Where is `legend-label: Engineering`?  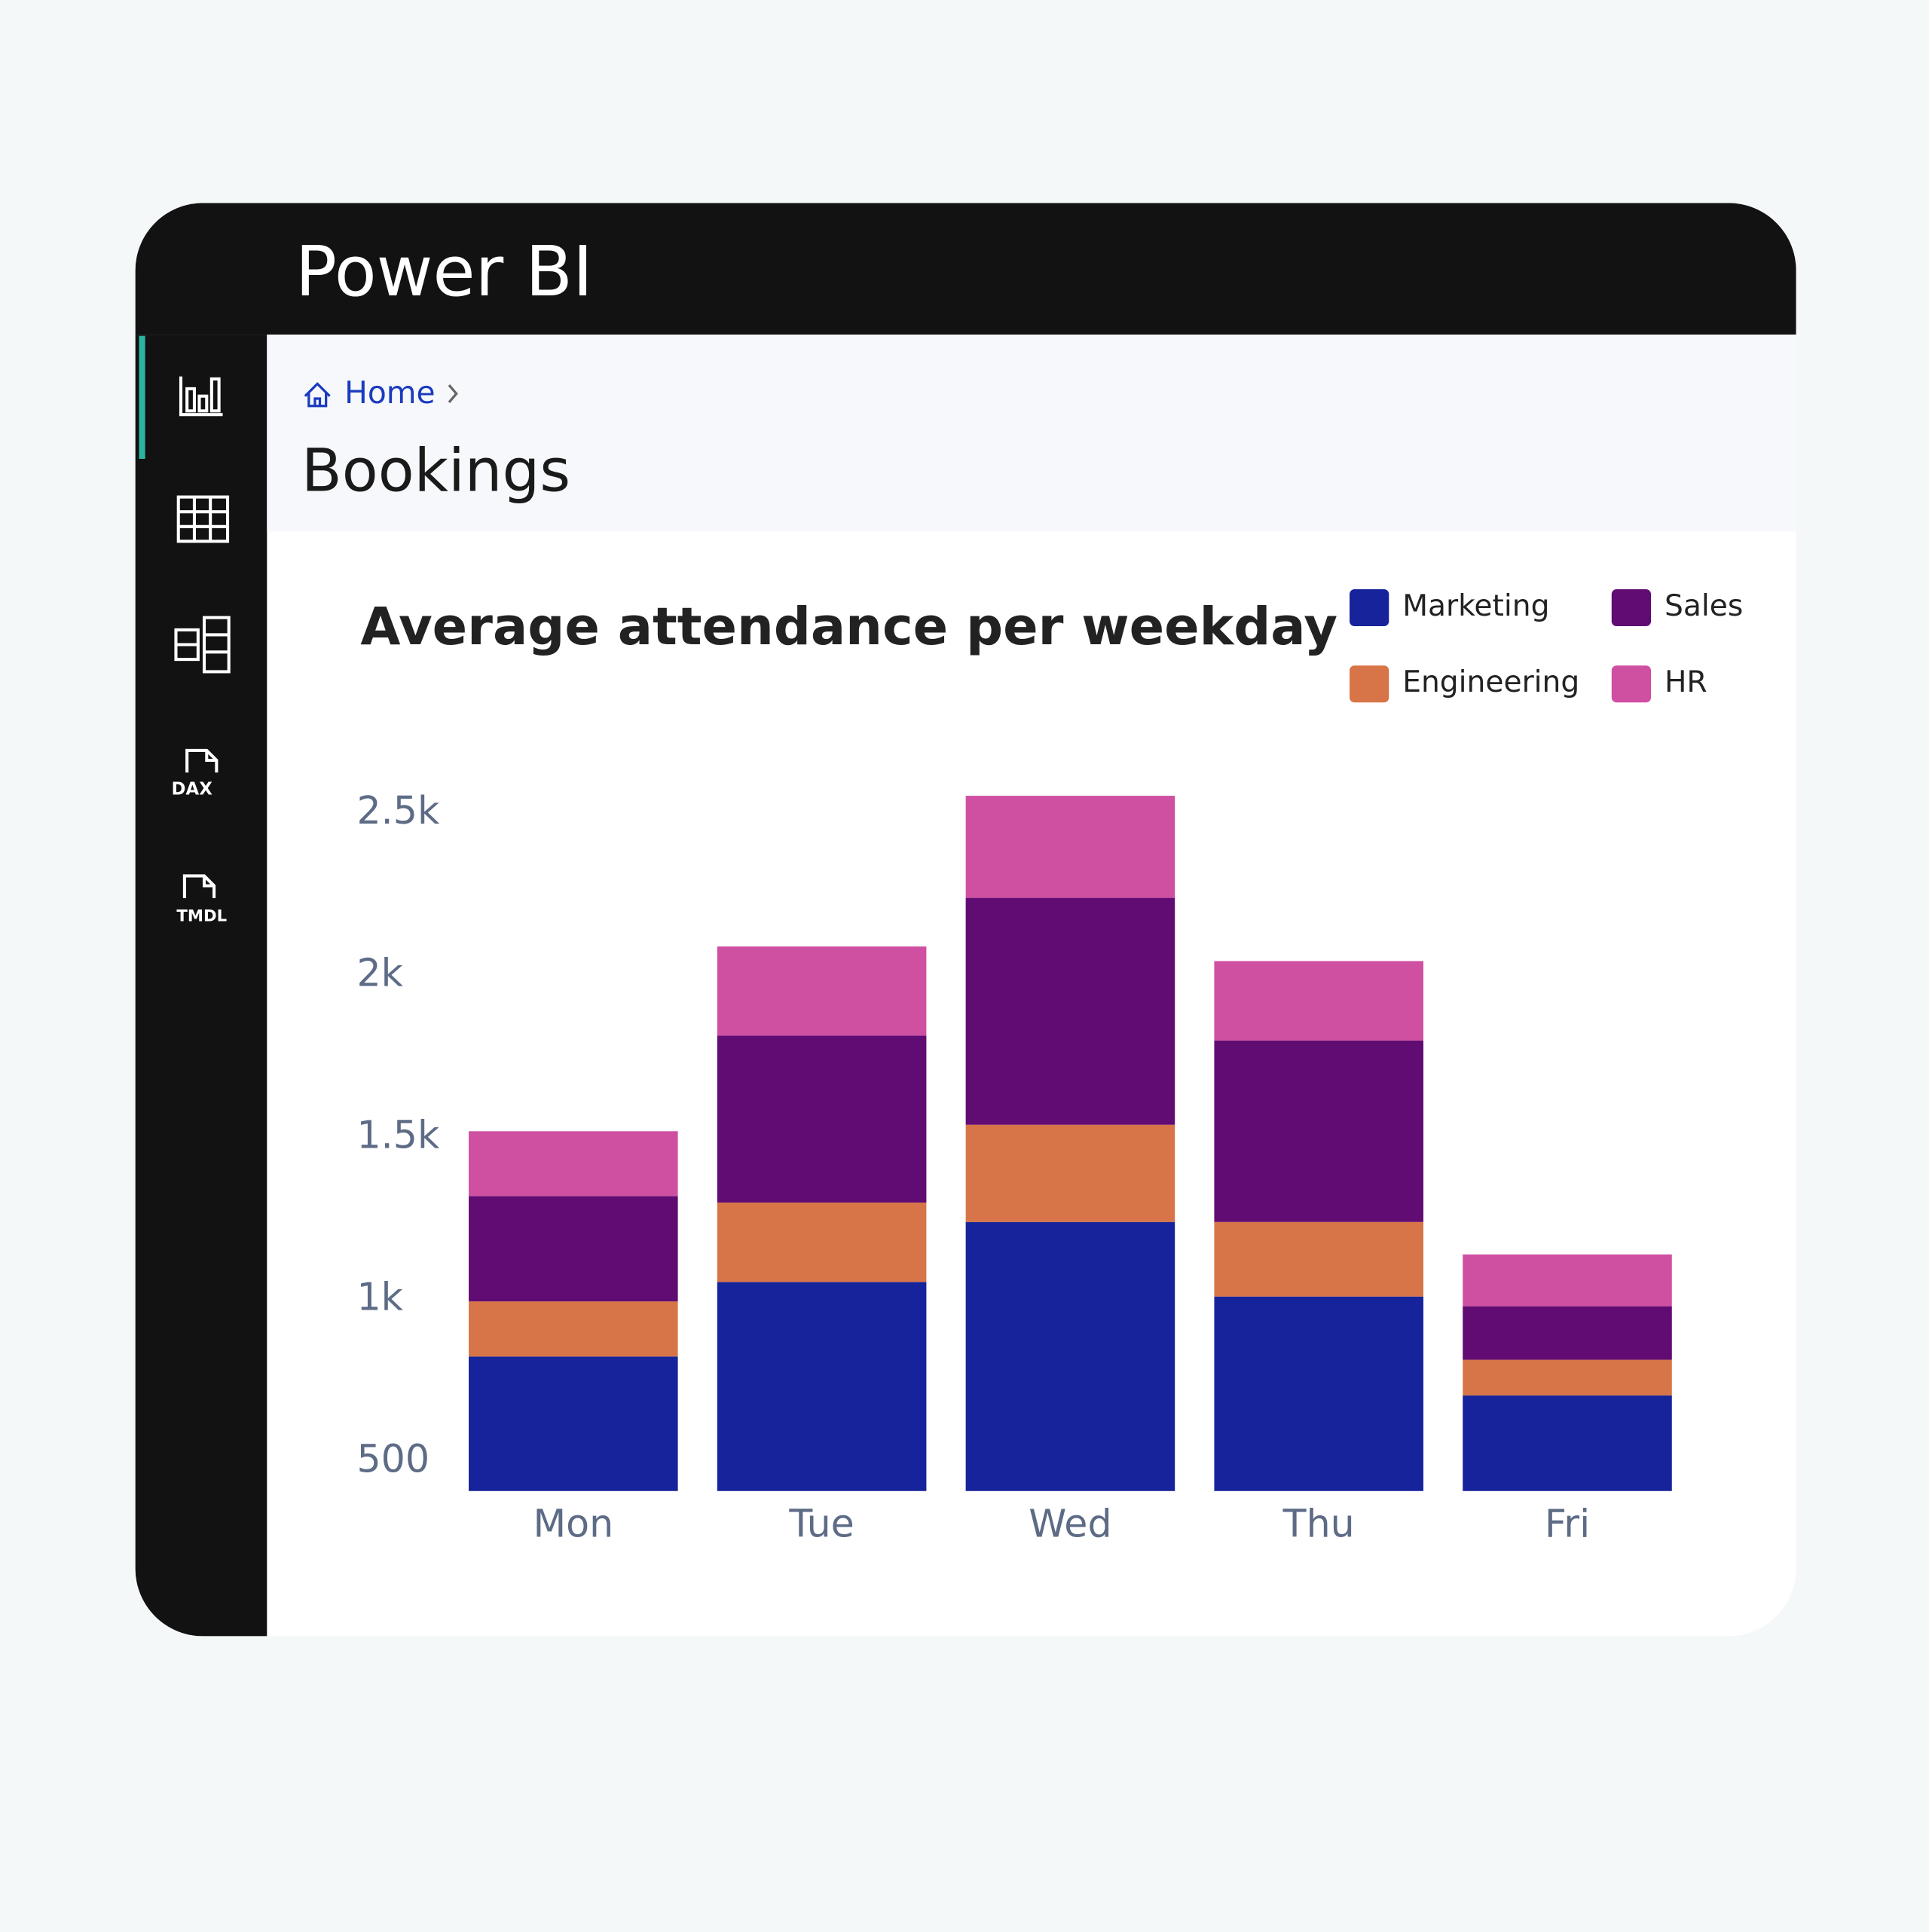
legend-label: Engineering is located at coordinates (1490, 682).